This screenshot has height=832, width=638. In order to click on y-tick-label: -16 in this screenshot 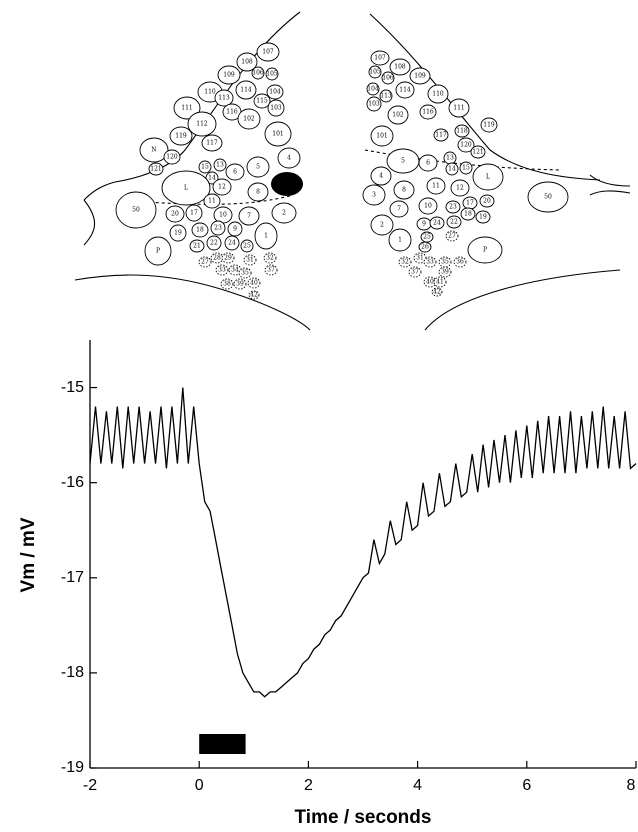, I will do `click(72, 482)`.